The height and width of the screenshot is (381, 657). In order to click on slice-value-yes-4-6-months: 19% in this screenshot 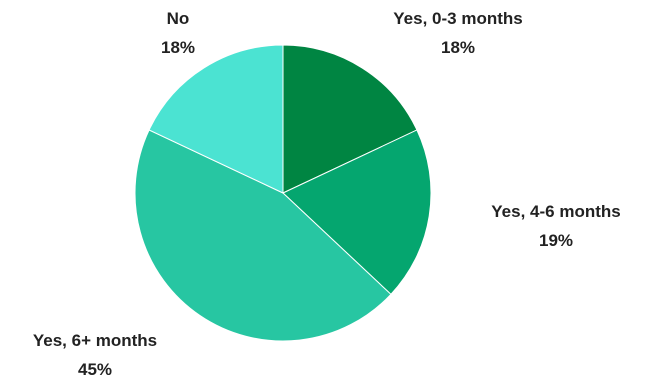, I will do `click(556, 240)`.